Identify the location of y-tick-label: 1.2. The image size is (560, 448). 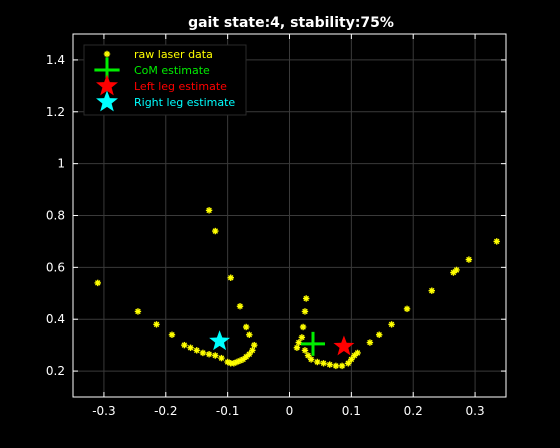
(55, 112).